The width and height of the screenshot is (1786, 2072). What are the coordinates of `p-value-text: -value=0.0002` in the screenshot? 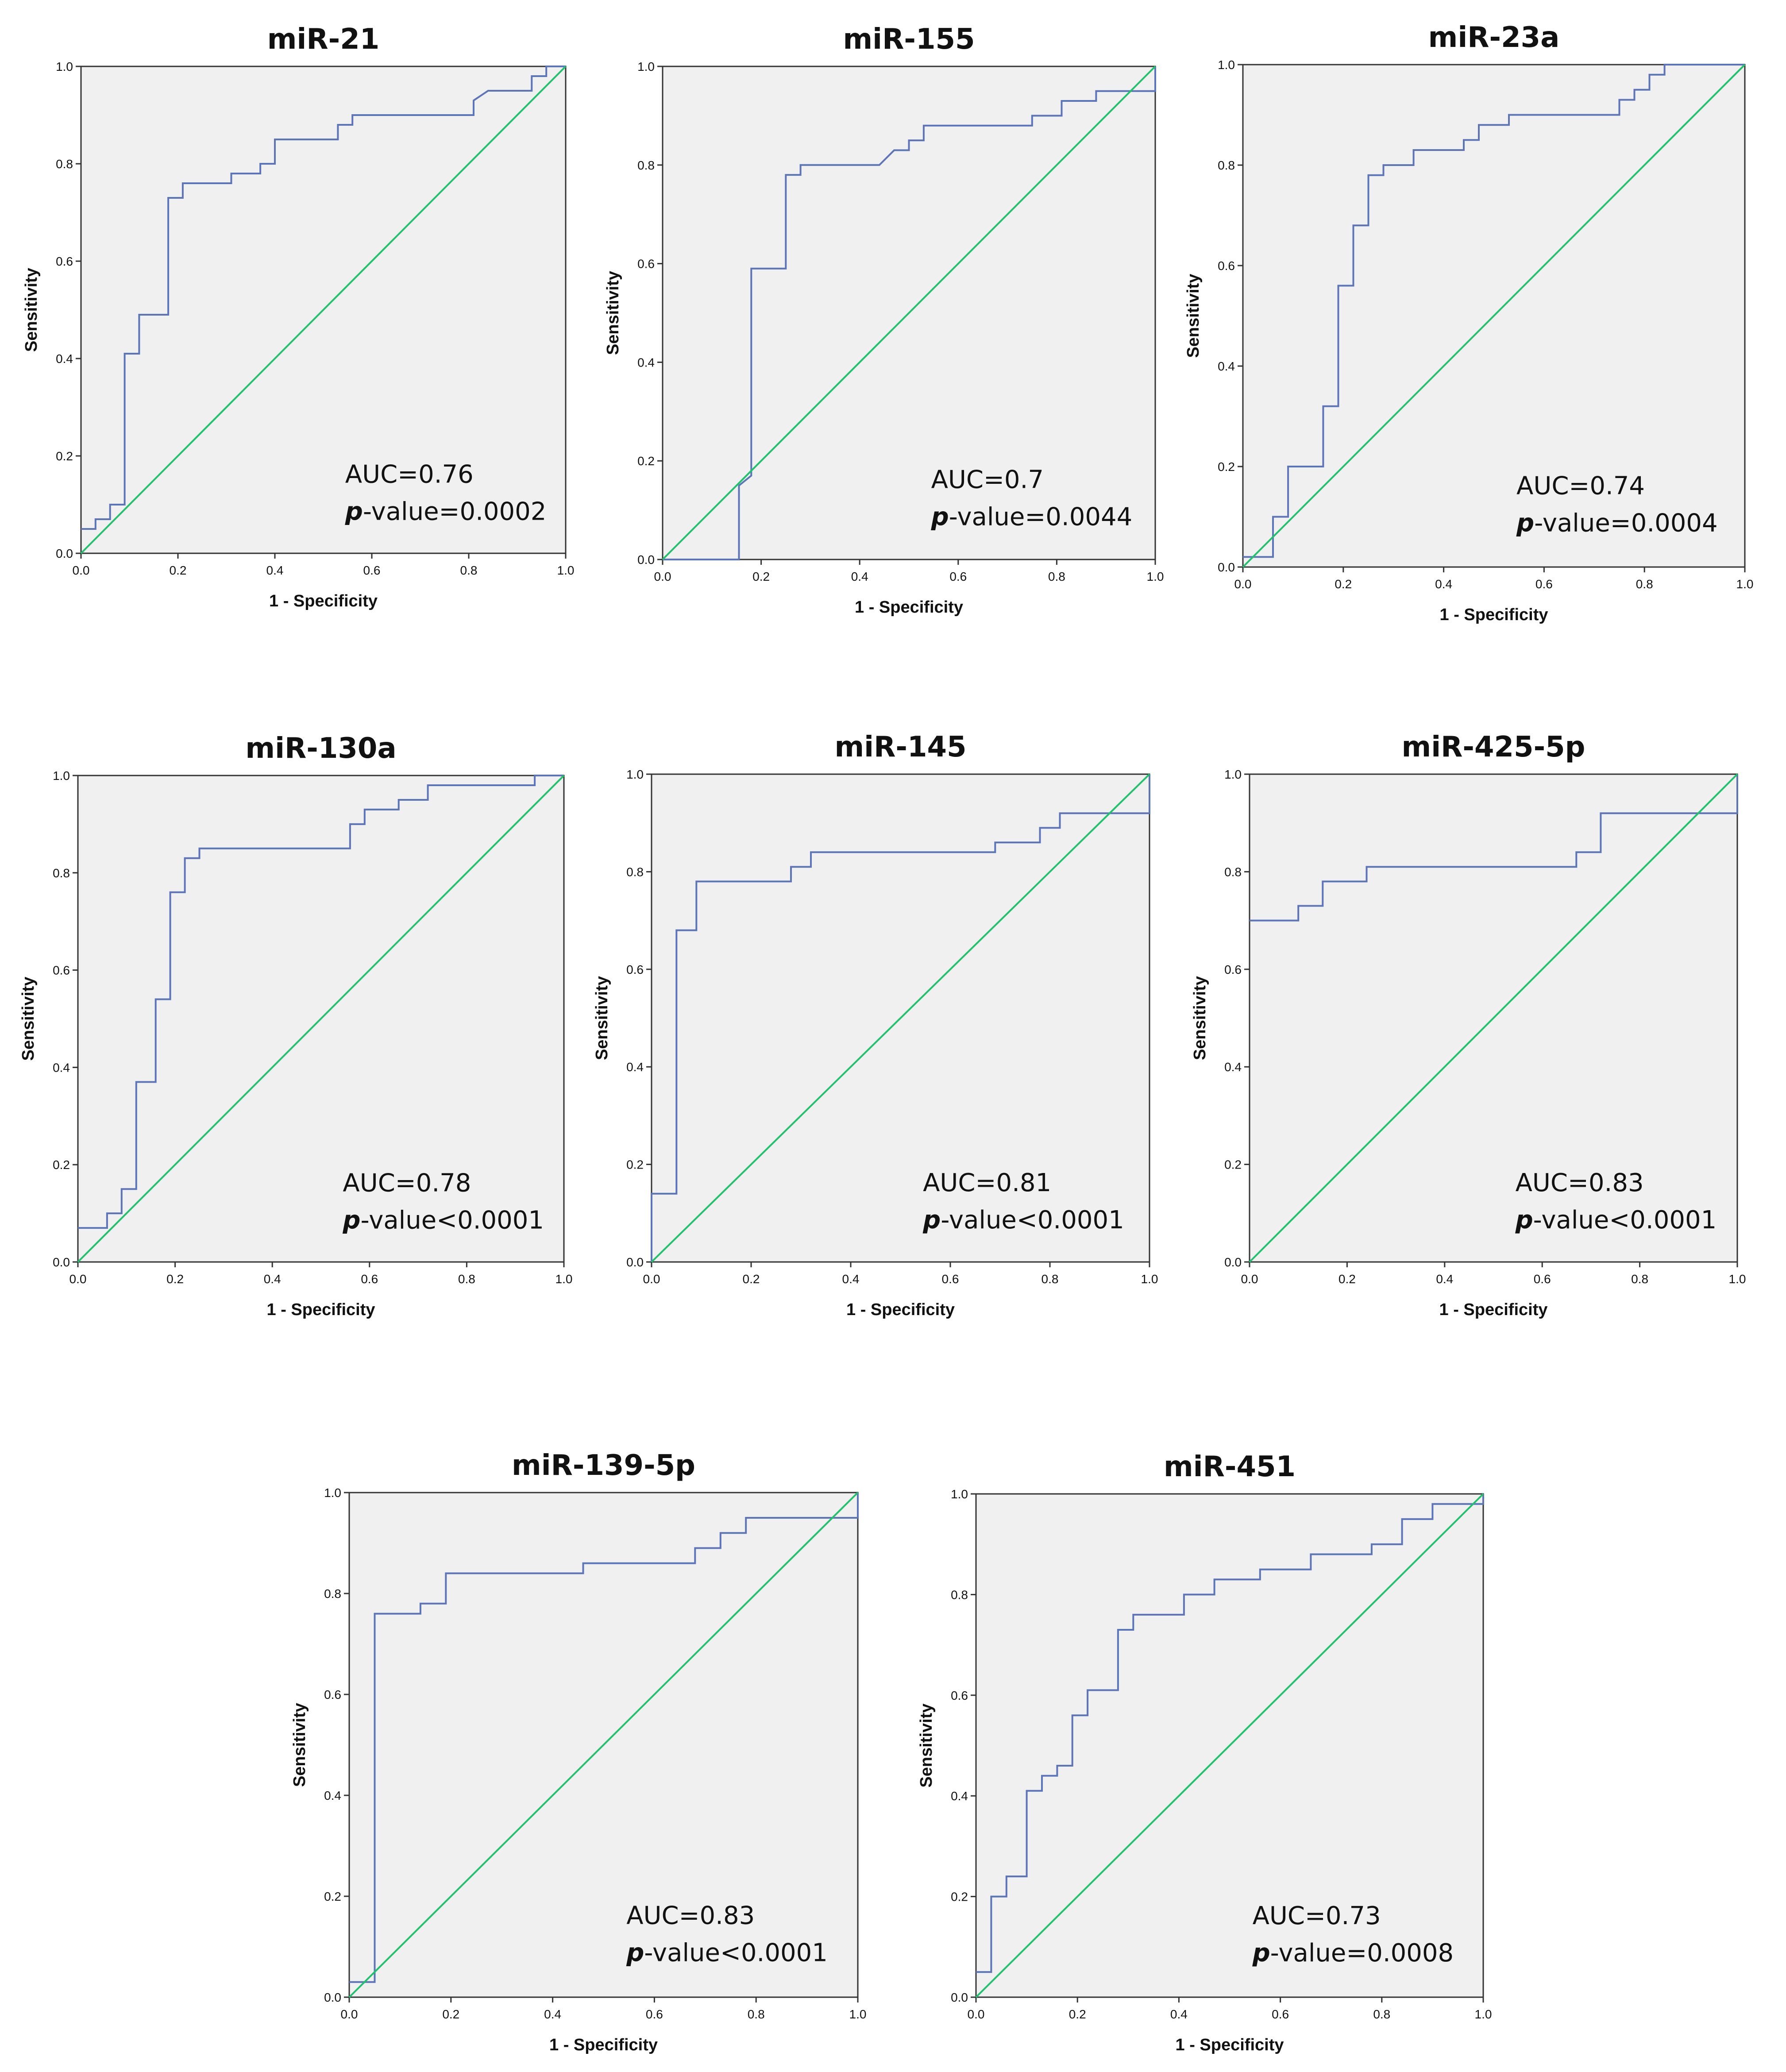 It's located at (455, 512).